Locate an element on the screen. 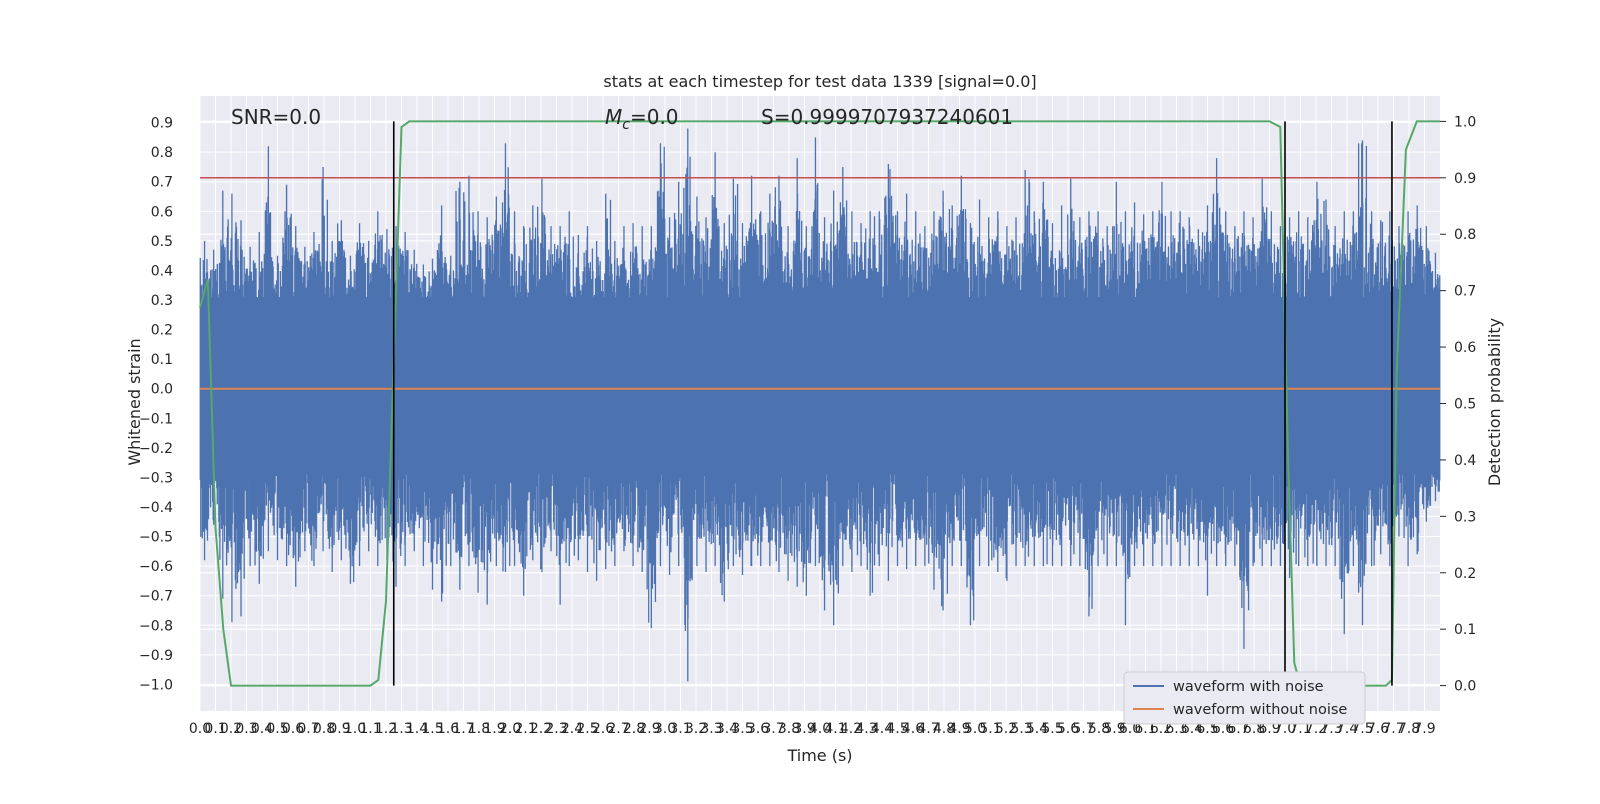  x-tick-label: 4.0 is located at coordinates (820, 729).